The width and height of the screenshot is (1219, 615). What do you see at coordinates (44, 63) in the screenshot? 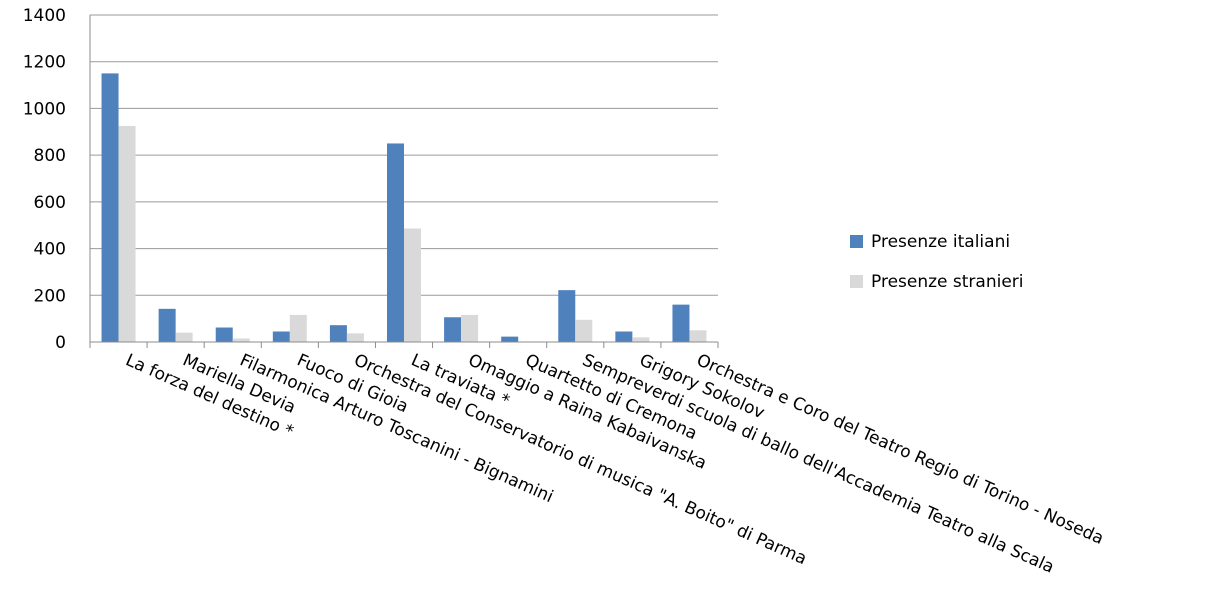
I see `y-tick-label: 1200` at bounding box center [44, 63].